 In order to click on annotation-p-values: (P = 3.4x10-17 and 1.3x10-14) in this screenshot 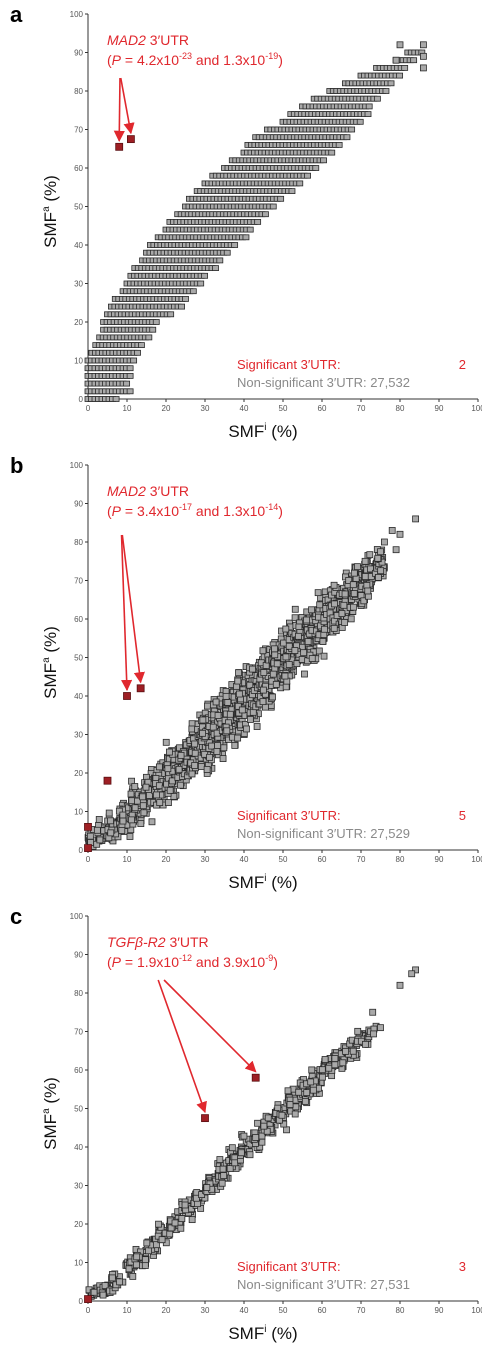, I will do `click(195, 510)`.